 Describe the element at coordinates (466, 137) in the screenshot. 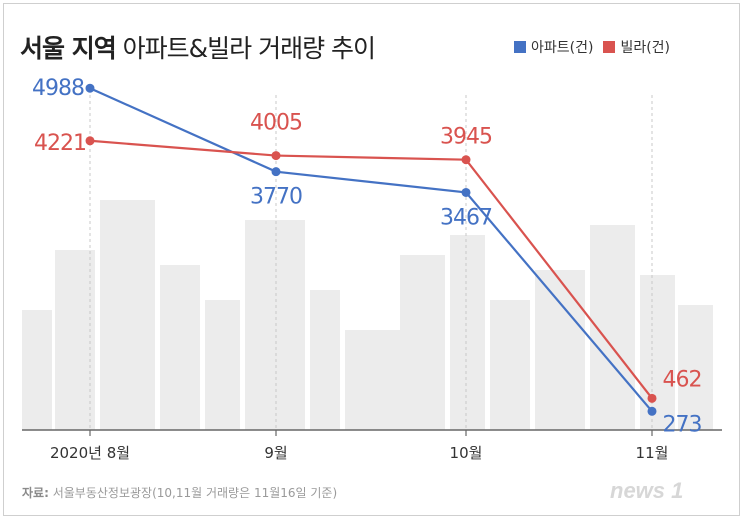

I see `data-label-villa: 3945` at that location.